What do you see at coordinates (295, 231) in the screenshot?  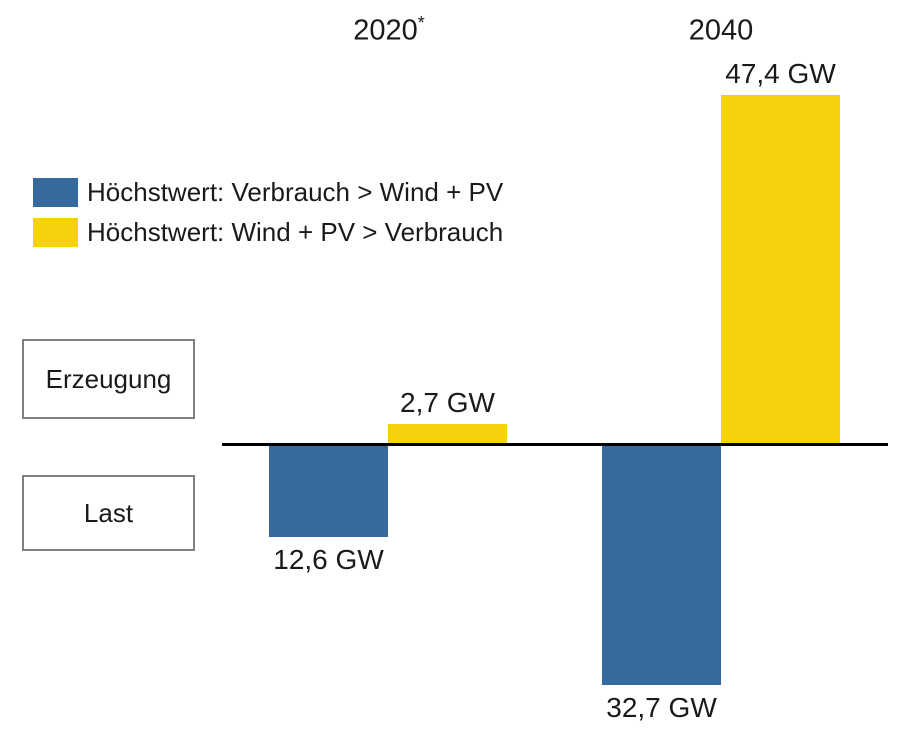 I see `legend-label-surplus-peak: Höchstwert: Wind + PV > Verbrauch` at bounding box center [295, 231].